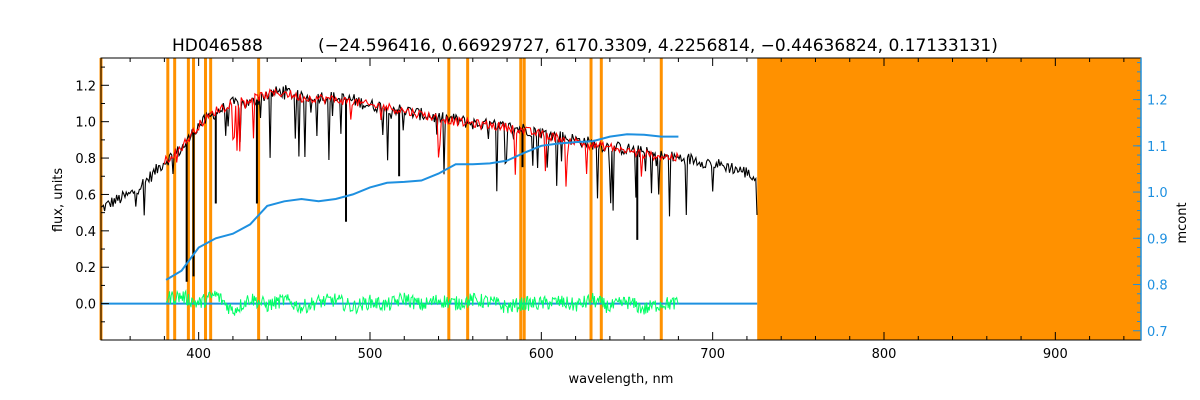 The image size is (1200, 400). What do you see at coordinates (85, 232) in the screenshot?
I see `y-tick-label-2: 0.4` at bounding box center [85, 232].